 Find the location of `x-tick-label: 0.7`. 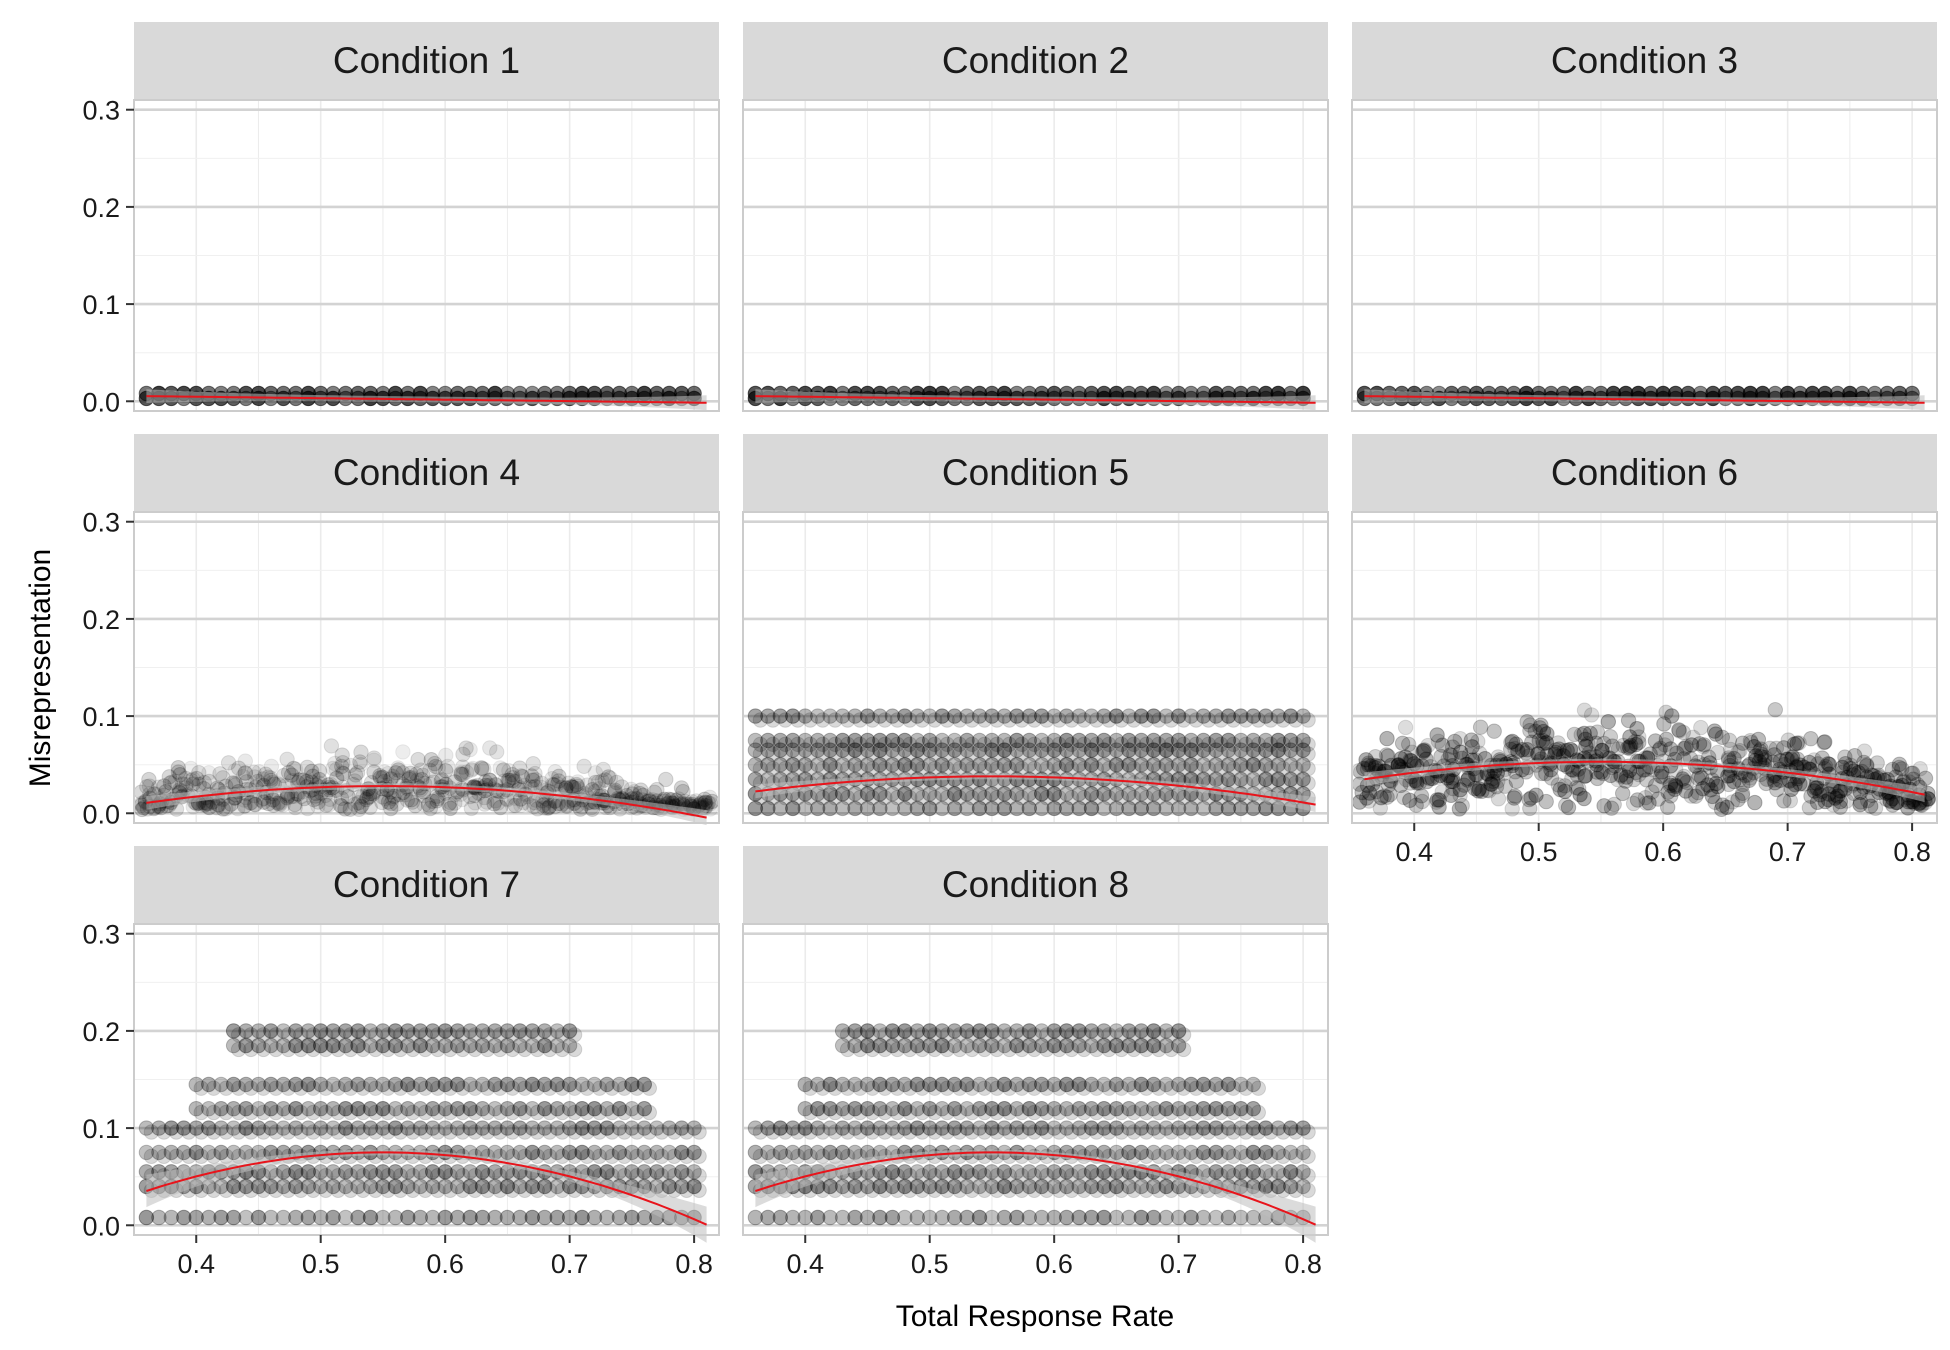

x-tick-label: 0.7 is located at coordinates (1788, 852).